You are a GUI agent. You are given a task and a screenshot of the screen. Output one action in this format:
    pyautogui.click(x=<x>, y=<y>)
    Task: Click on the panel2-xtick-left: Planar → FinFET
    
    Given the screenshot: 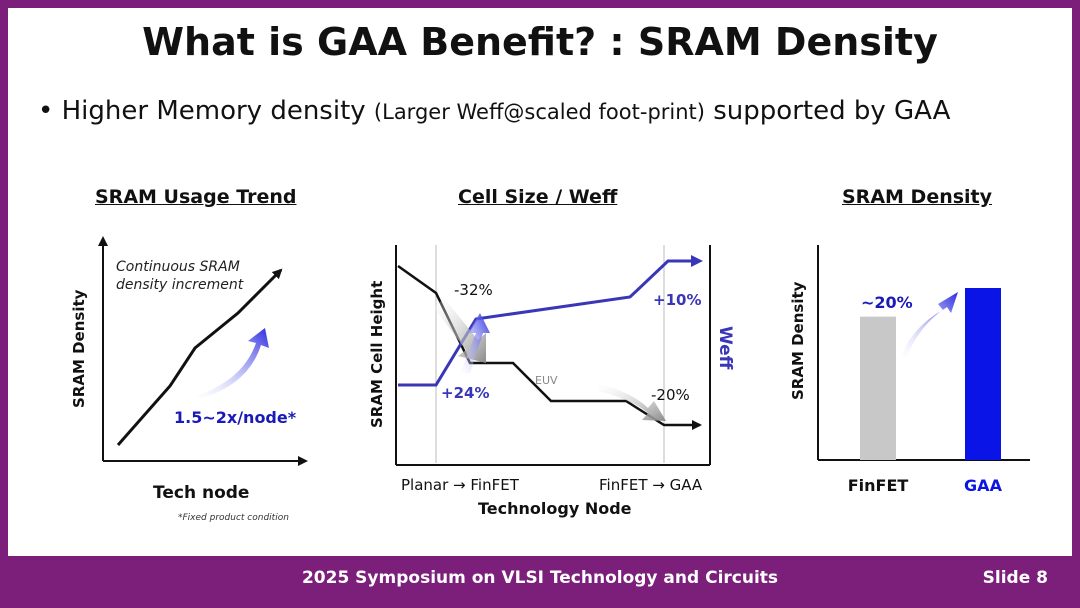 What is the action you would take?
    pyautogui.click(x=460, y=485)
    